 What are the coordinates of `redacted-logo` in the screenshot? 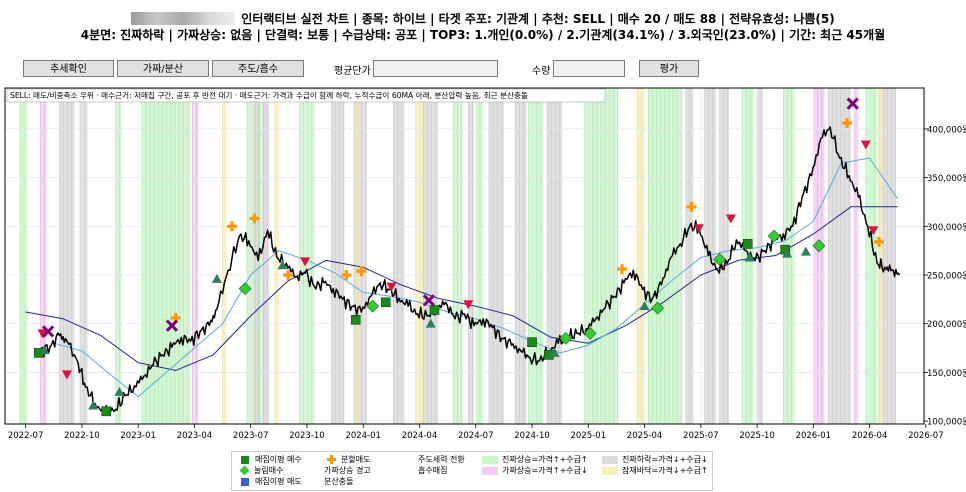 It's located at (183, 18).